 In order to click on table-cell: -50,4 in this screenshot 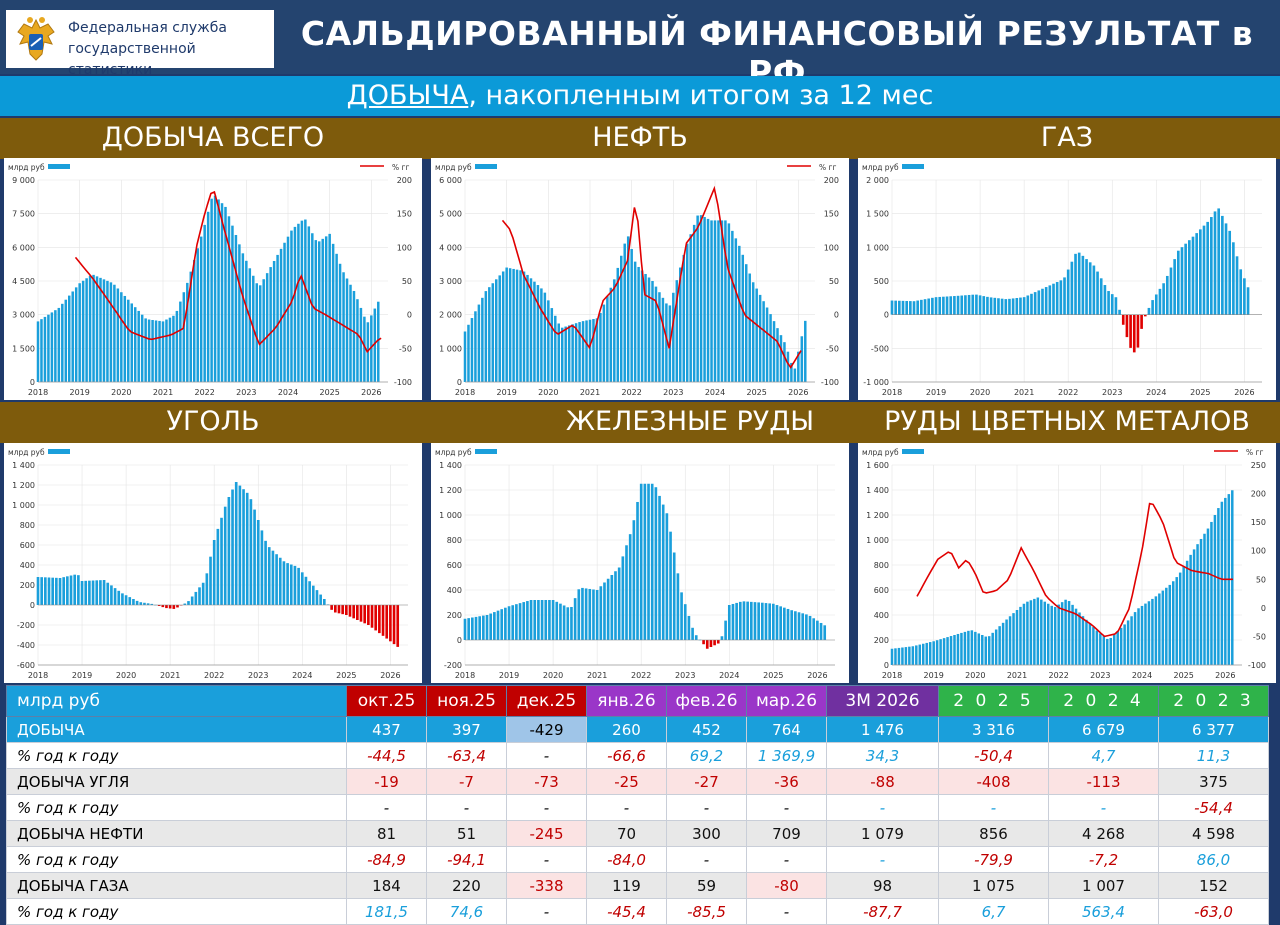, I will do `click(993, 755)`.